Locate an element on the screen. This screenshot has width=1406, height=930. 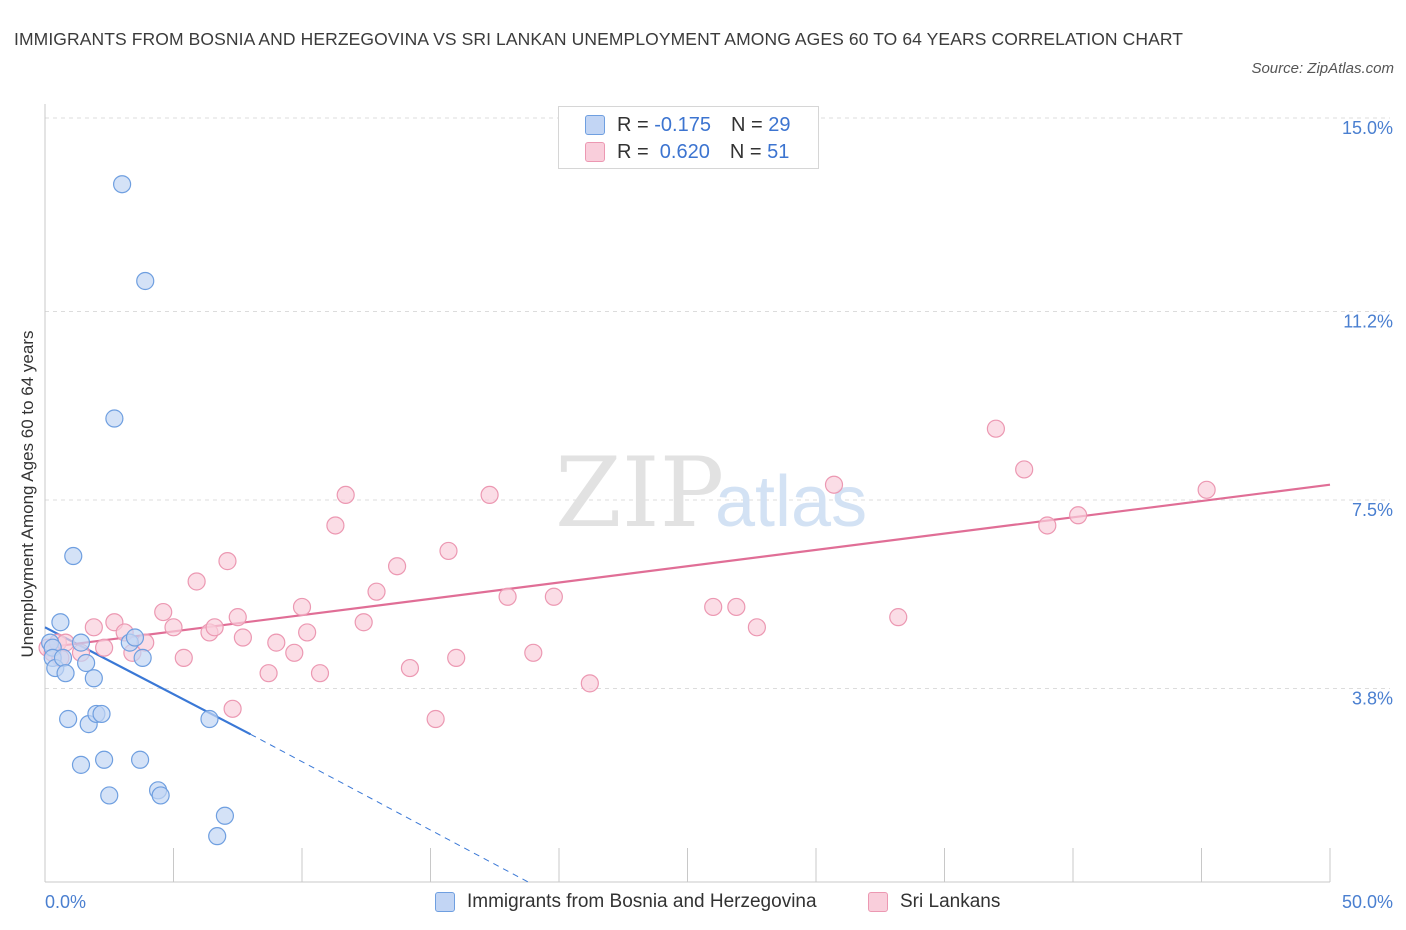
legend-row-bosnia: R = -0.175 N = 29 is located at coordinates (687, 125).